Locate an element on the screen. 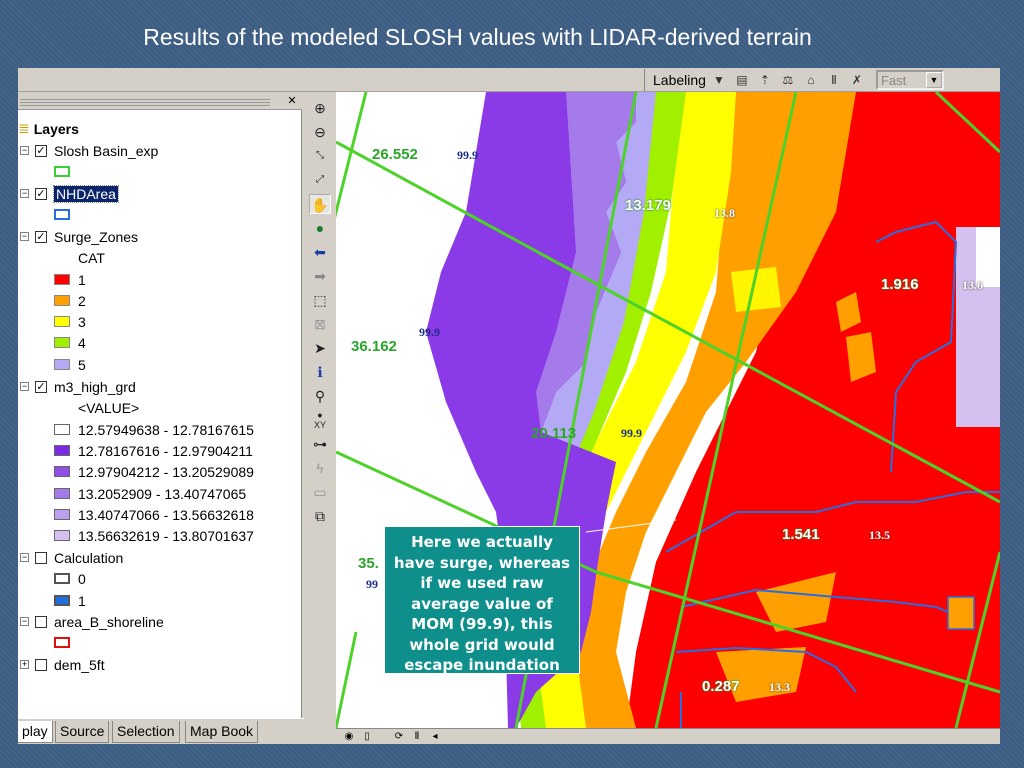 This screenshot has height=768, width=1024. map-label: 13.6 is located at coordinates (972, 285).